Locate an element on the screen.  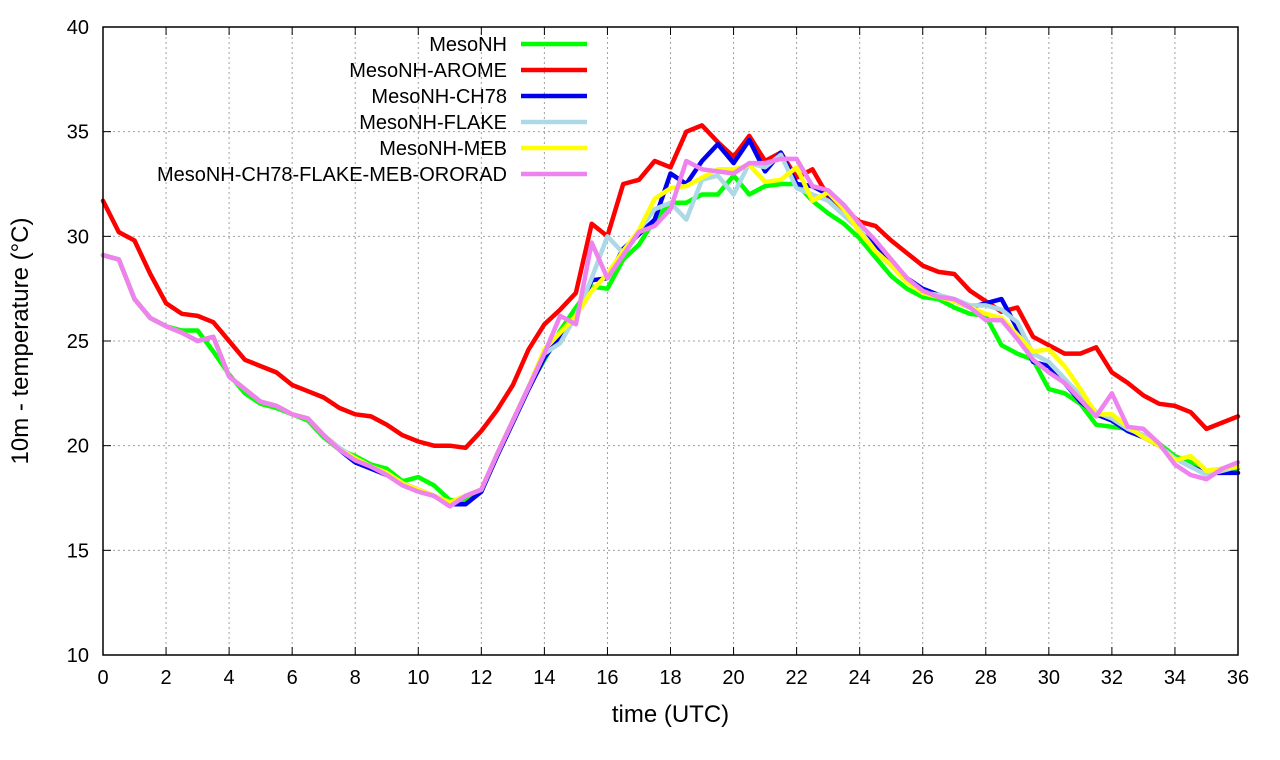
x-tick-label: 12 is located at coordinates (481, 678).